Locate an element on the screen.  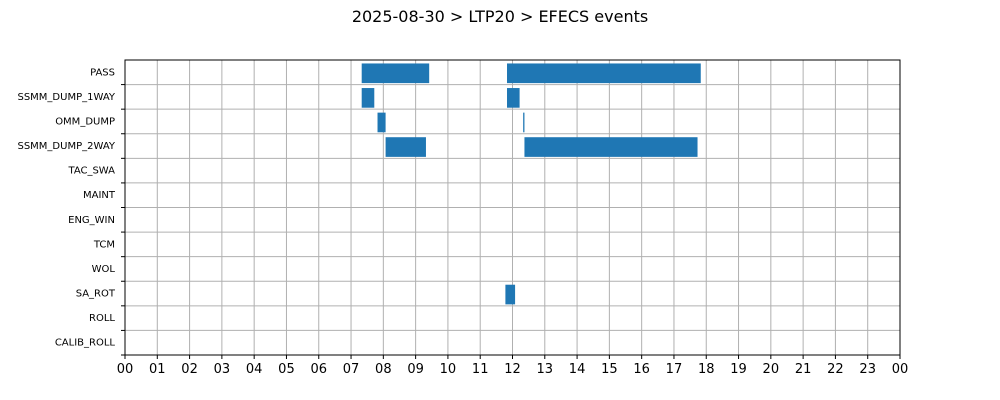
x-tick-label: 20 is located at coordinates (771, 369).